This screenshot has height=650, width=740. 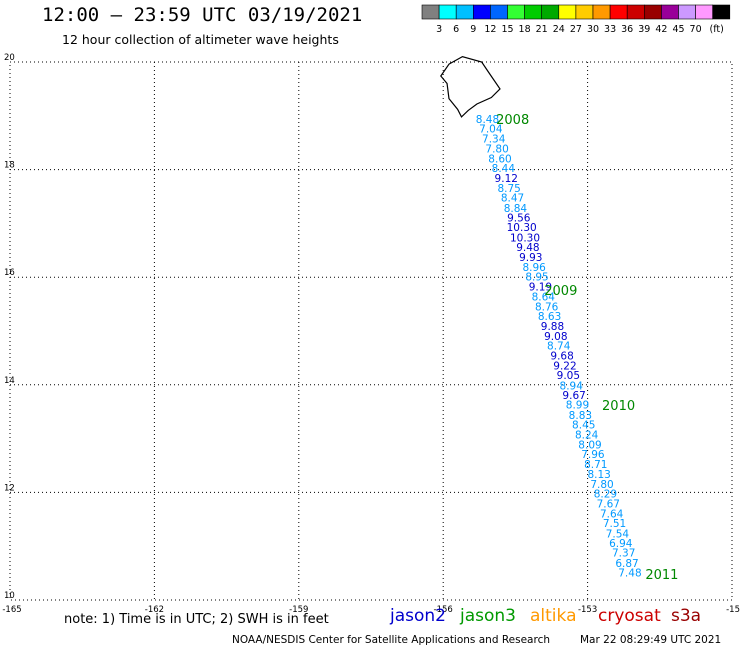 What do you see at coordinates (9, 166) in the screenshot?
I see `latitude-tick-label: 18` at bounding box center [9, 166].